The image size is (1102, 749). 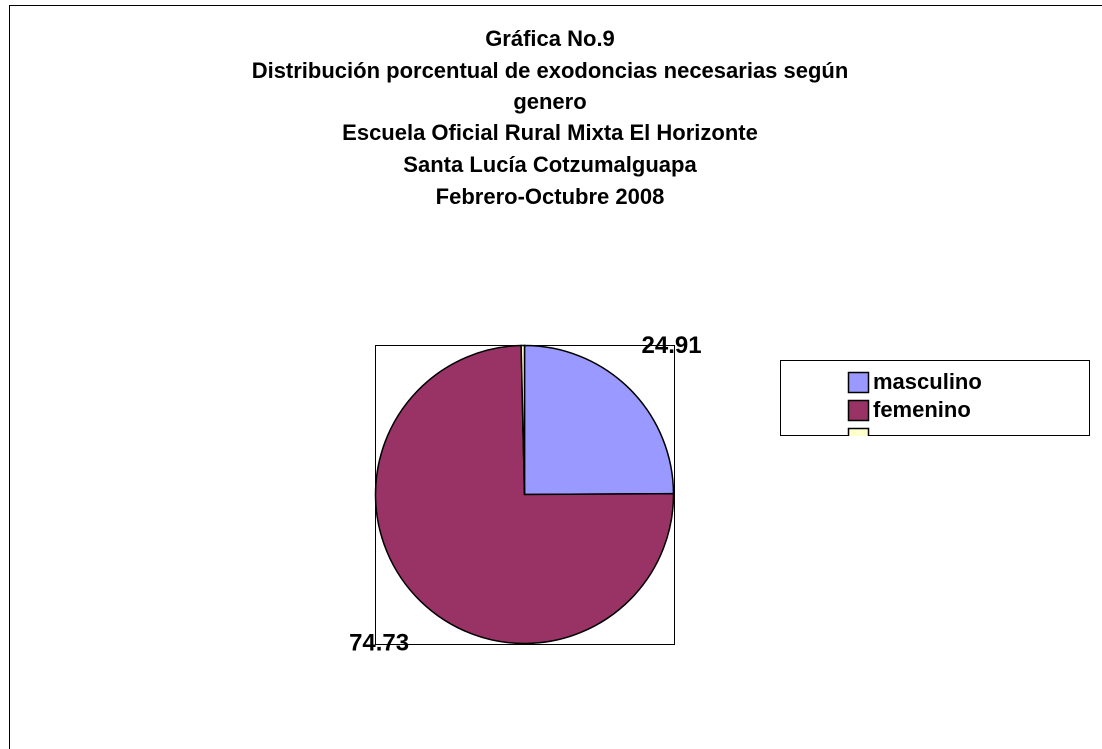 I want to click on chart-title: genero, so click(x=549, y=101).